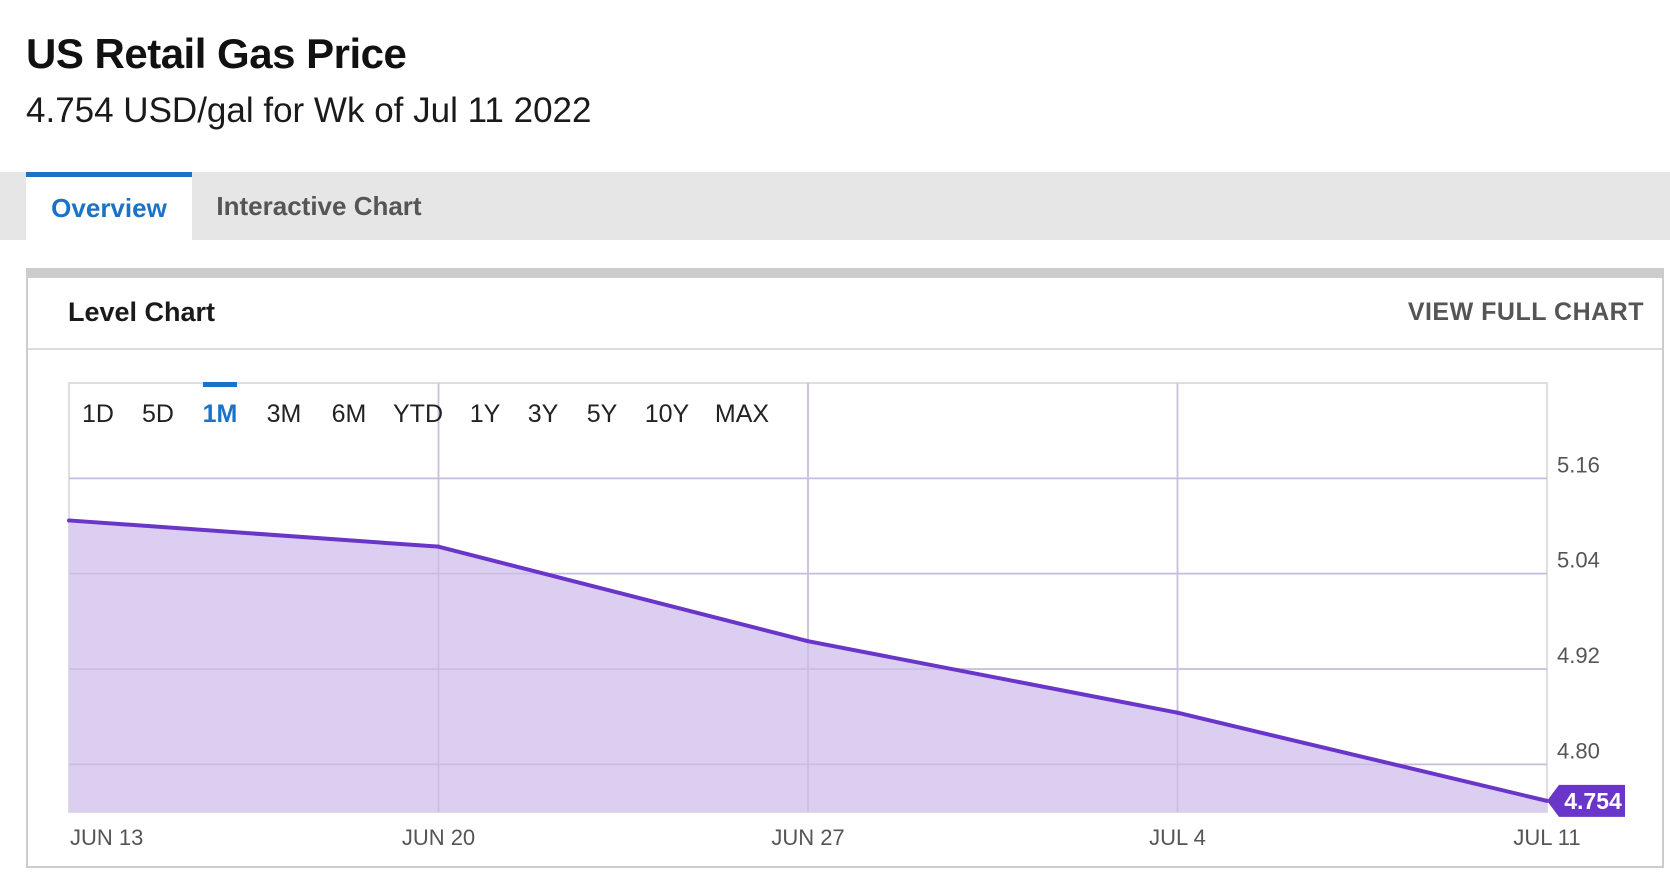 The image size is (1670, 882). I want to click on y-tick-label: 5.04, so click(1578, 560).